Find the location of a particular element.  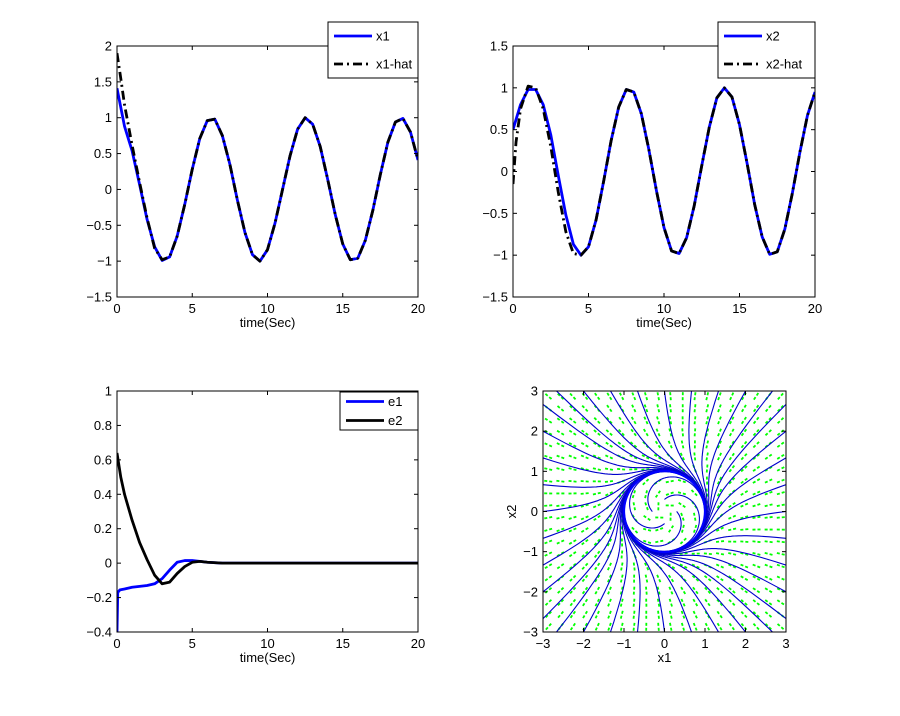

y-tick-label: 3 is located at coordinates (534, 391).